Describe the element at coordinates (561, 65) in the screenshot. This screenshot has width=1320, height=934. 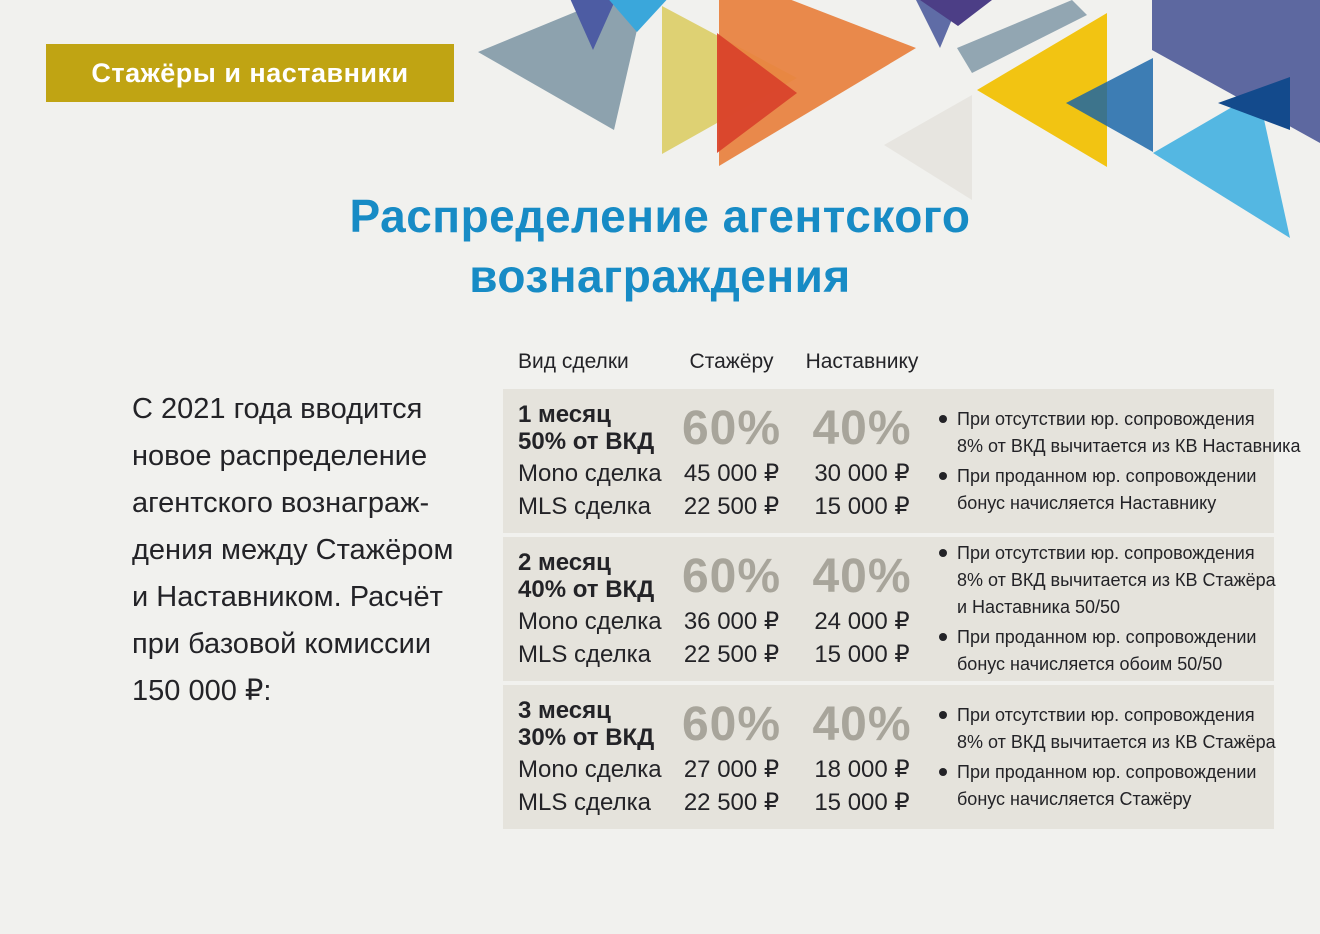
I see `triangle-slate-gray` at that location.